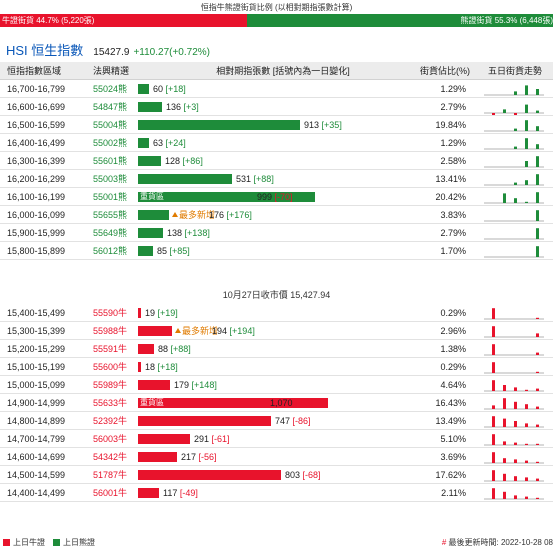 The width and height of the screenshot is (553, 559). I want to click on legend-bear-label: 上日熊證, so click(79, 542).